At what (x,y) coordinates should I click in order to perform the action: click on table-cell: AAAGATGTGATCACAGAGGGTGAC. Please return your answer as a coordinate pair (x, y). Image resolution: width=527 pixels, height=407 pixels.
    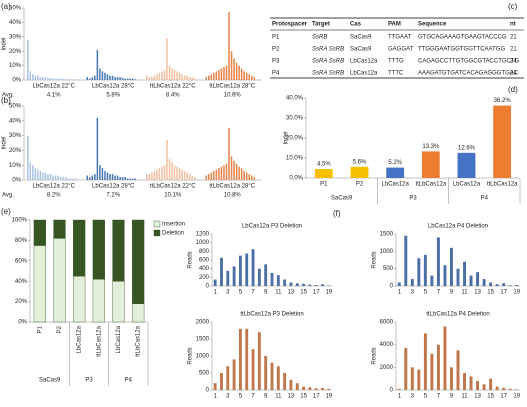
    Looking at the image, I should click on (468, 74).